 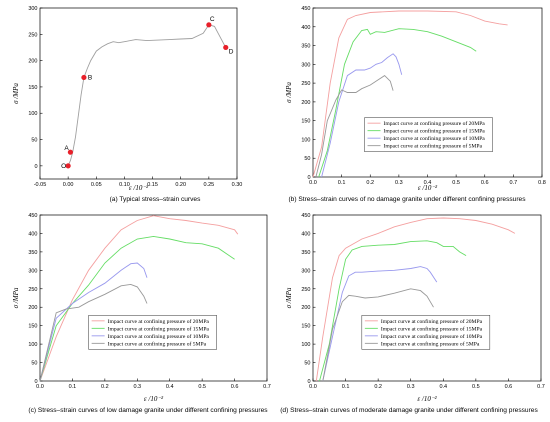 What do you see at coordinates (70, 152) in the screenshot?
I see `key-point-a` at bounding box center [70, 152].